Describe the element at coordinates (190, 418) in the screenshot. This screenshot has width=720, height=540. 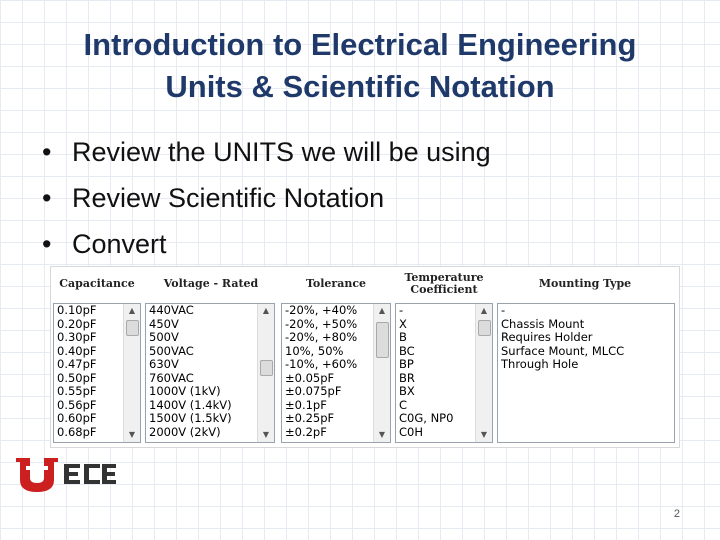
I see `list-item: 1500V (1.5kV)` at that location.